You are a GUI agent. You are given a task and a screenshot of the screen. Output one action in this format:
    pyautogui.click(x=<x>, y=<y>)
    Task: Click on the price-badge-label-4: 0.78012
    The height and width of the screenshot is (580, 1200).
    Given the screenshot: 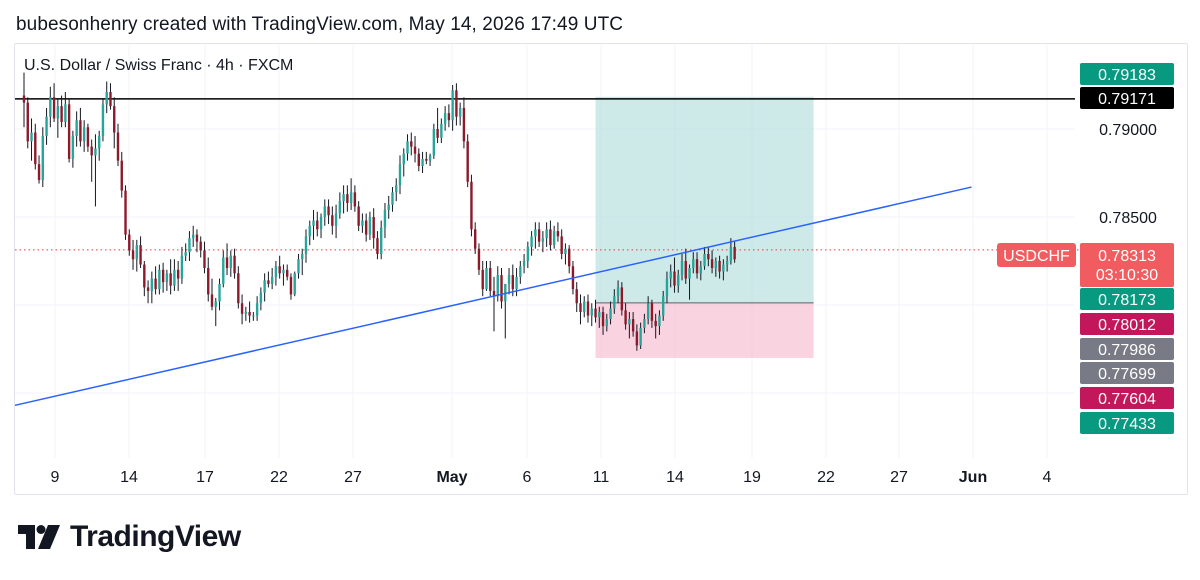 What is the action you would take?
    pyautogui.click(x=1127, y=325)
    